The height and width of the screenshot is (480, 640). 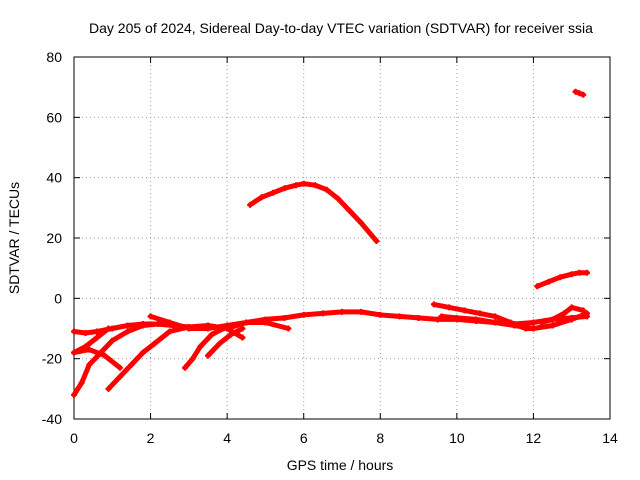 I want to click on x-axis-label: GPS time / hours, so click(x=340, y=465).